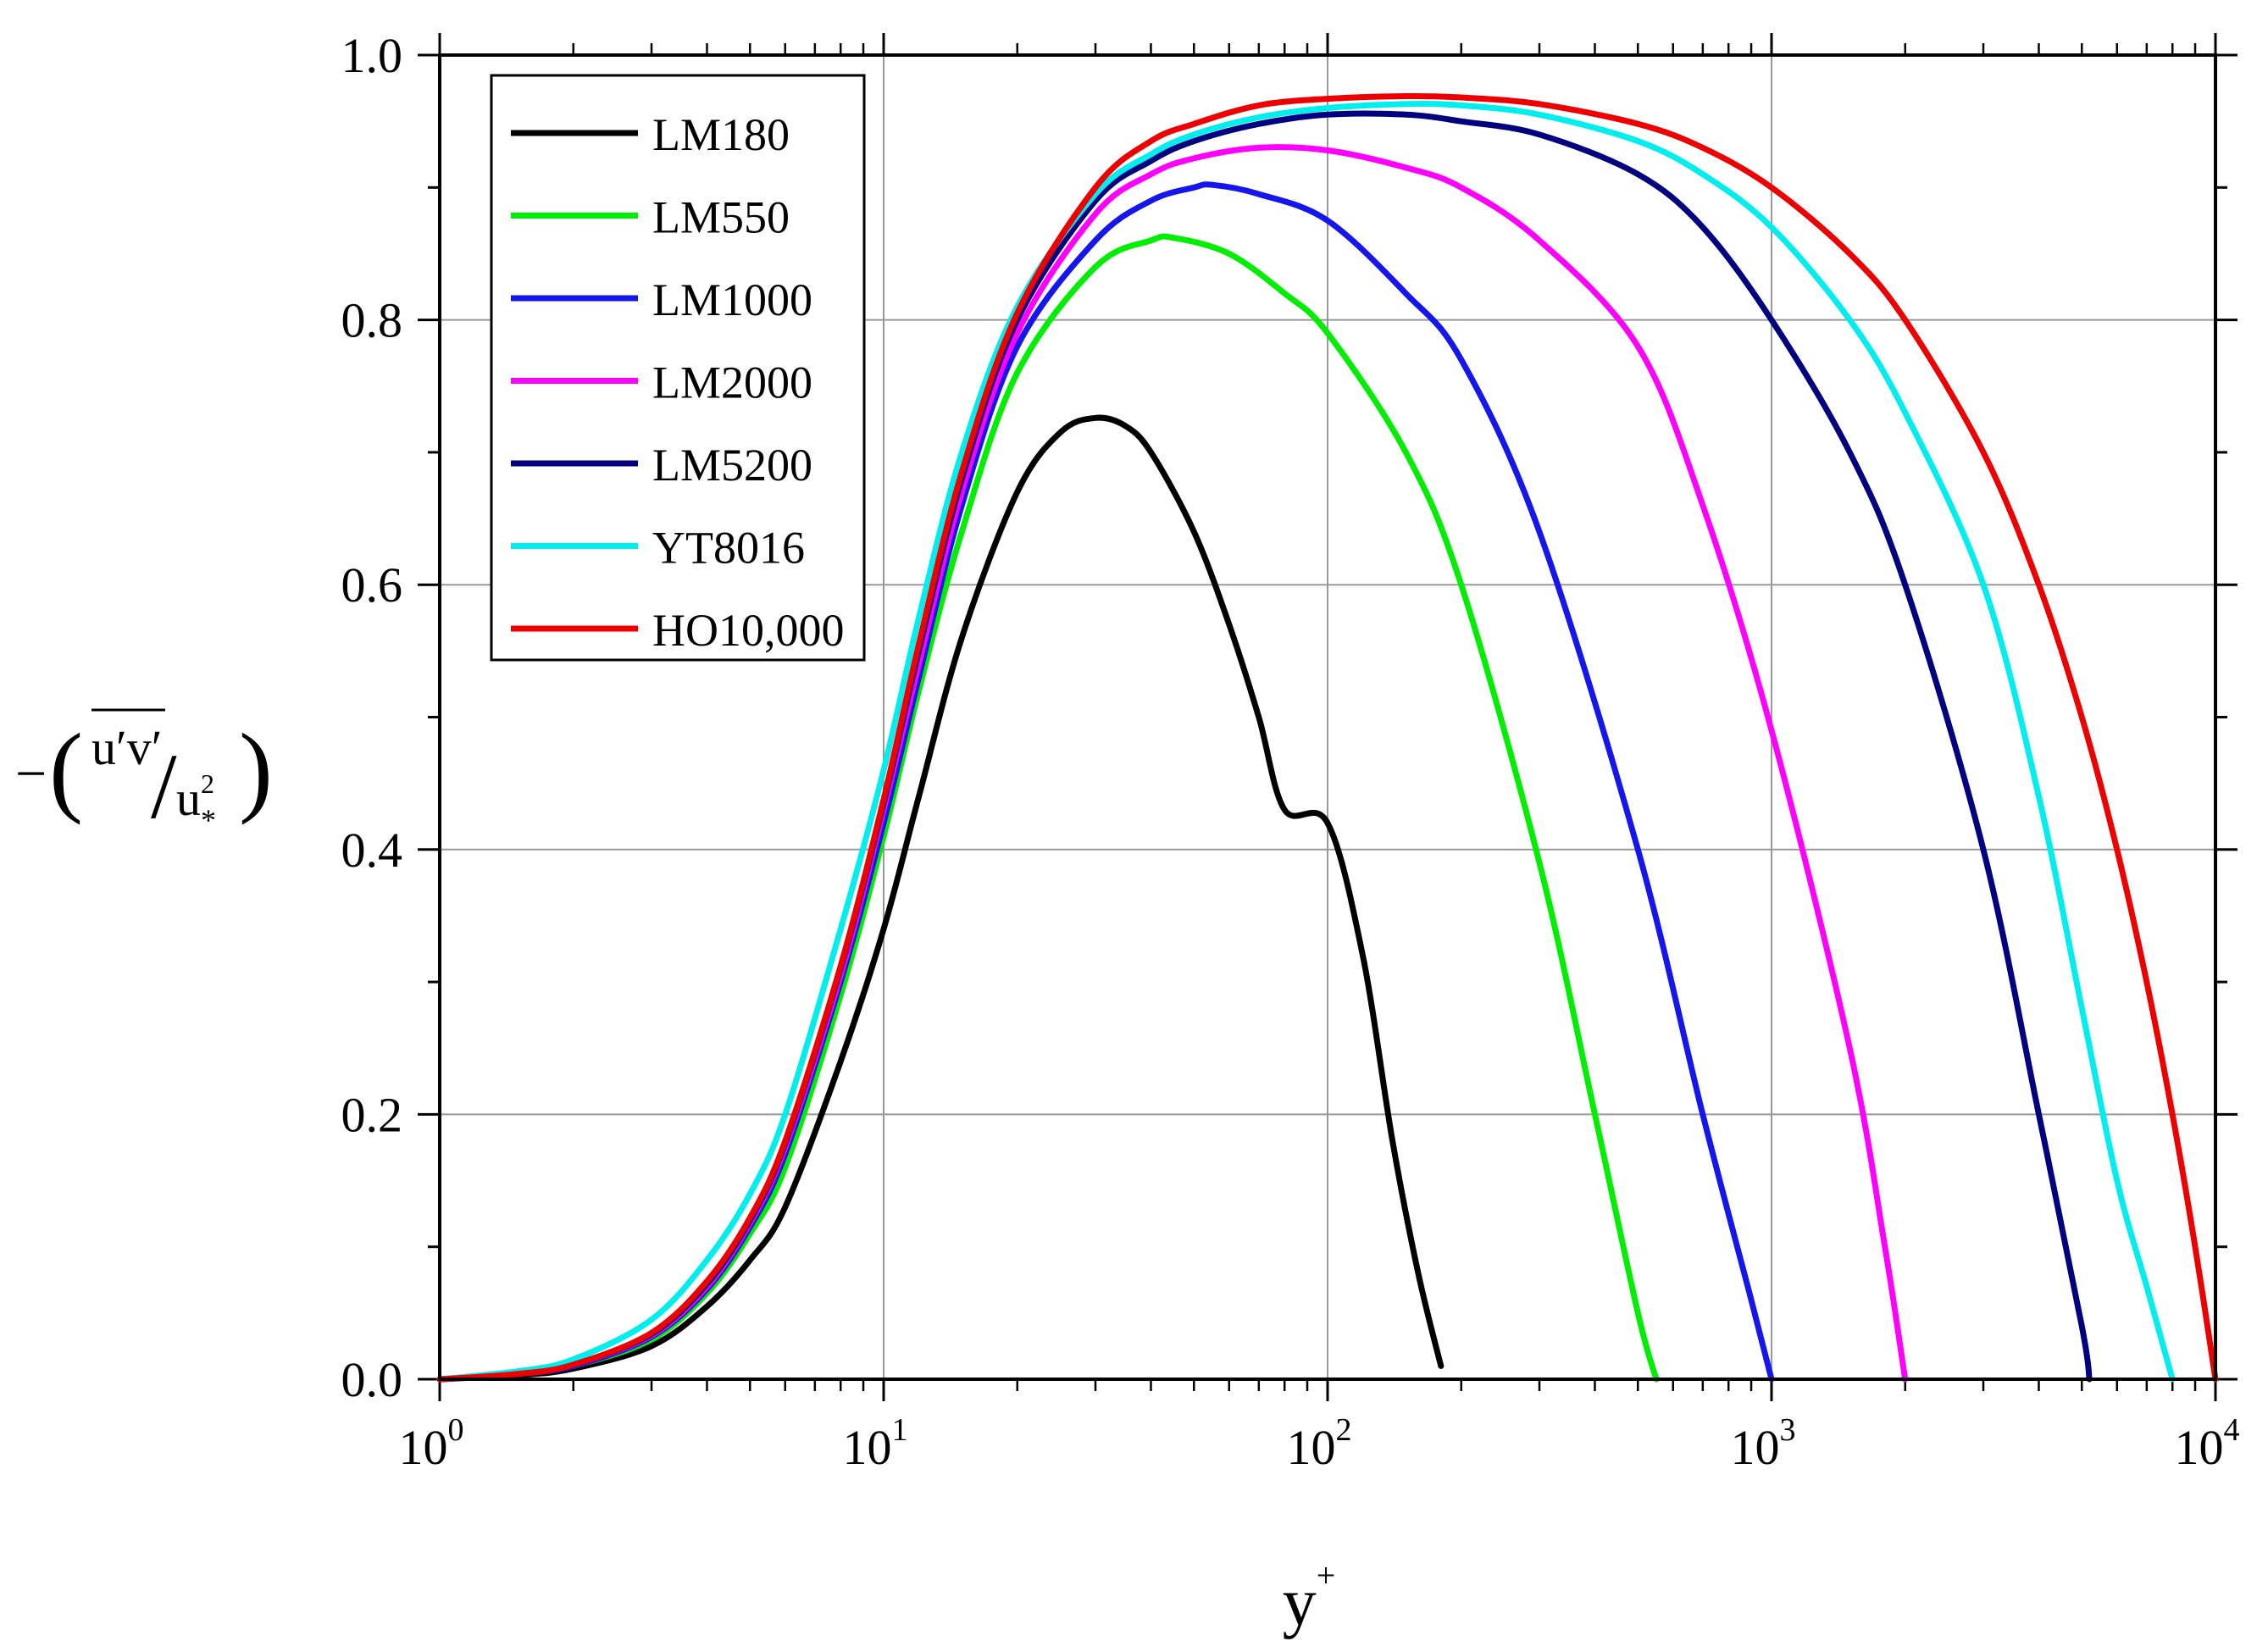 This screenshot has height=1652, width=2268. I want to click on legend-label-lm1000: LM1000, so click(732, 299).